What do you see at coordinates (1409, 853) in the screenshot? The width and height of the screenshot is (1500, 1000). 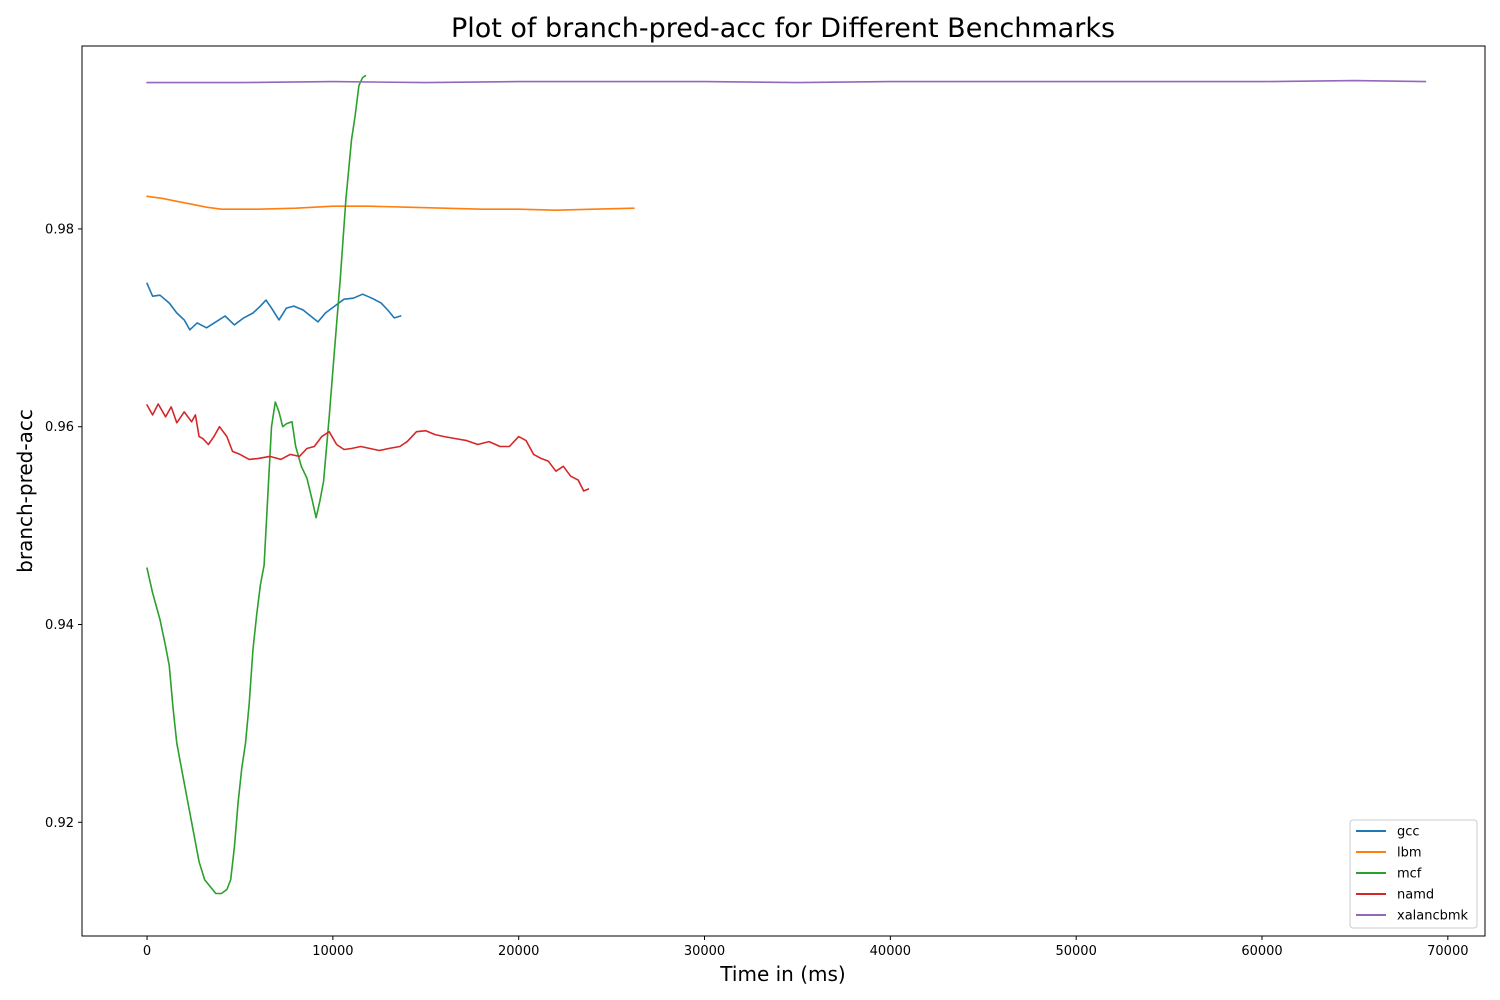 I see `legend-label-lbm: lbm` at bounding box center [1409, 853].